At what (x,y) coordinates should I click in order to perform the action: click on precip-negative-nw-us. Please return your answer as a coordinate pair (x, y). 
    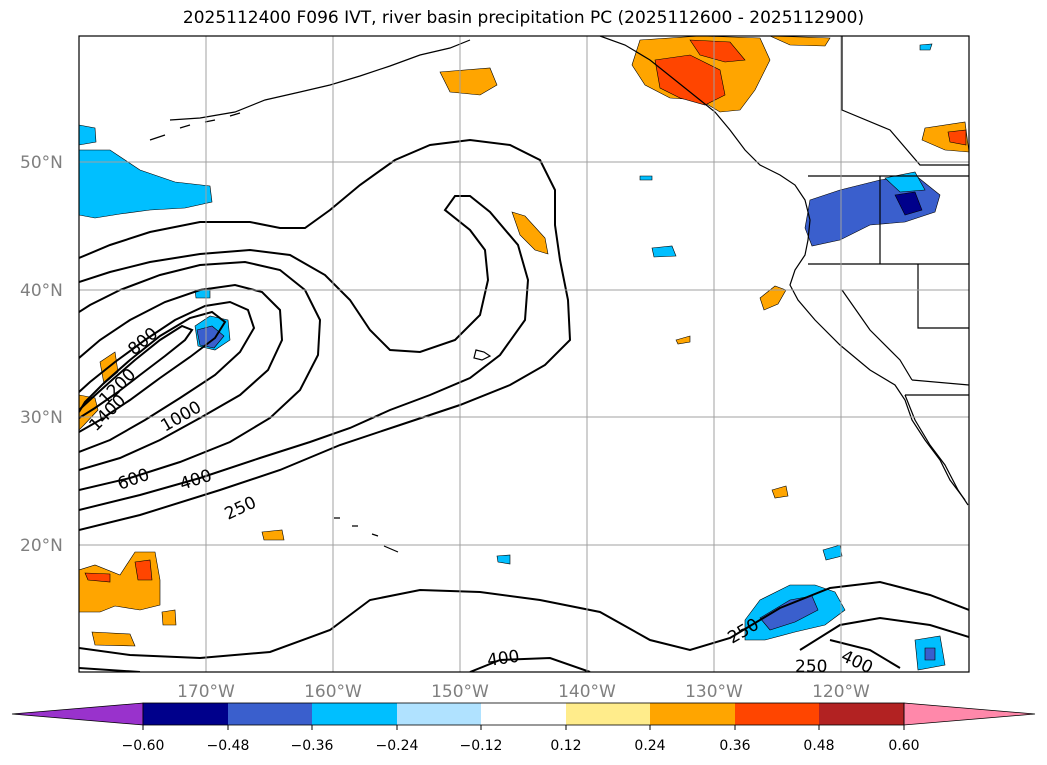
    Looking at the image, I should click on (872, 210).